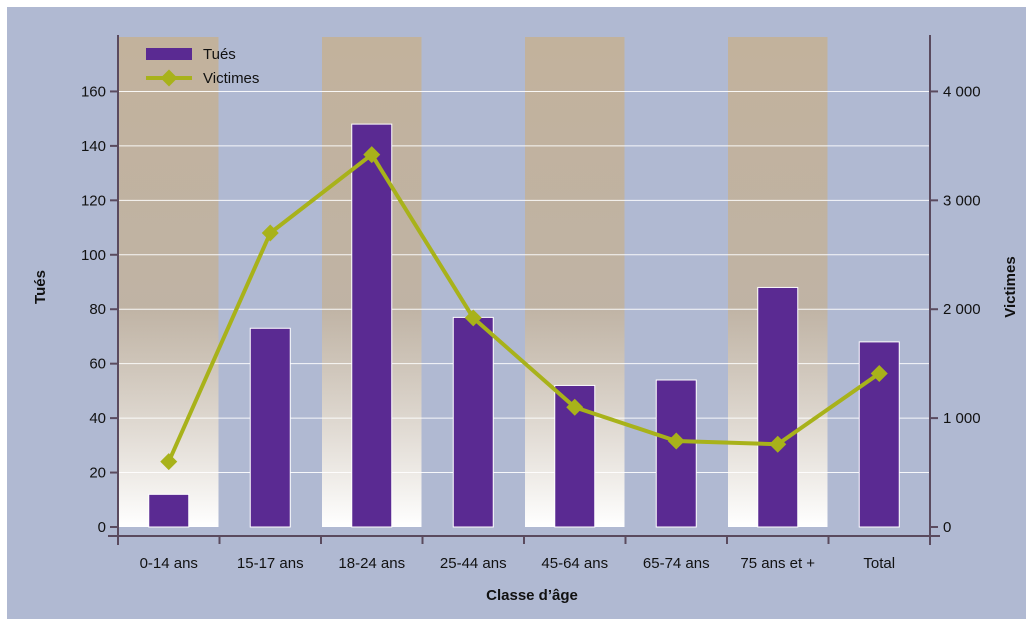  What do you see at coordinates (777, 563) in the screenshot?
I see `x-tick-label: 75 ans et +` at bounding box center [777, 563].